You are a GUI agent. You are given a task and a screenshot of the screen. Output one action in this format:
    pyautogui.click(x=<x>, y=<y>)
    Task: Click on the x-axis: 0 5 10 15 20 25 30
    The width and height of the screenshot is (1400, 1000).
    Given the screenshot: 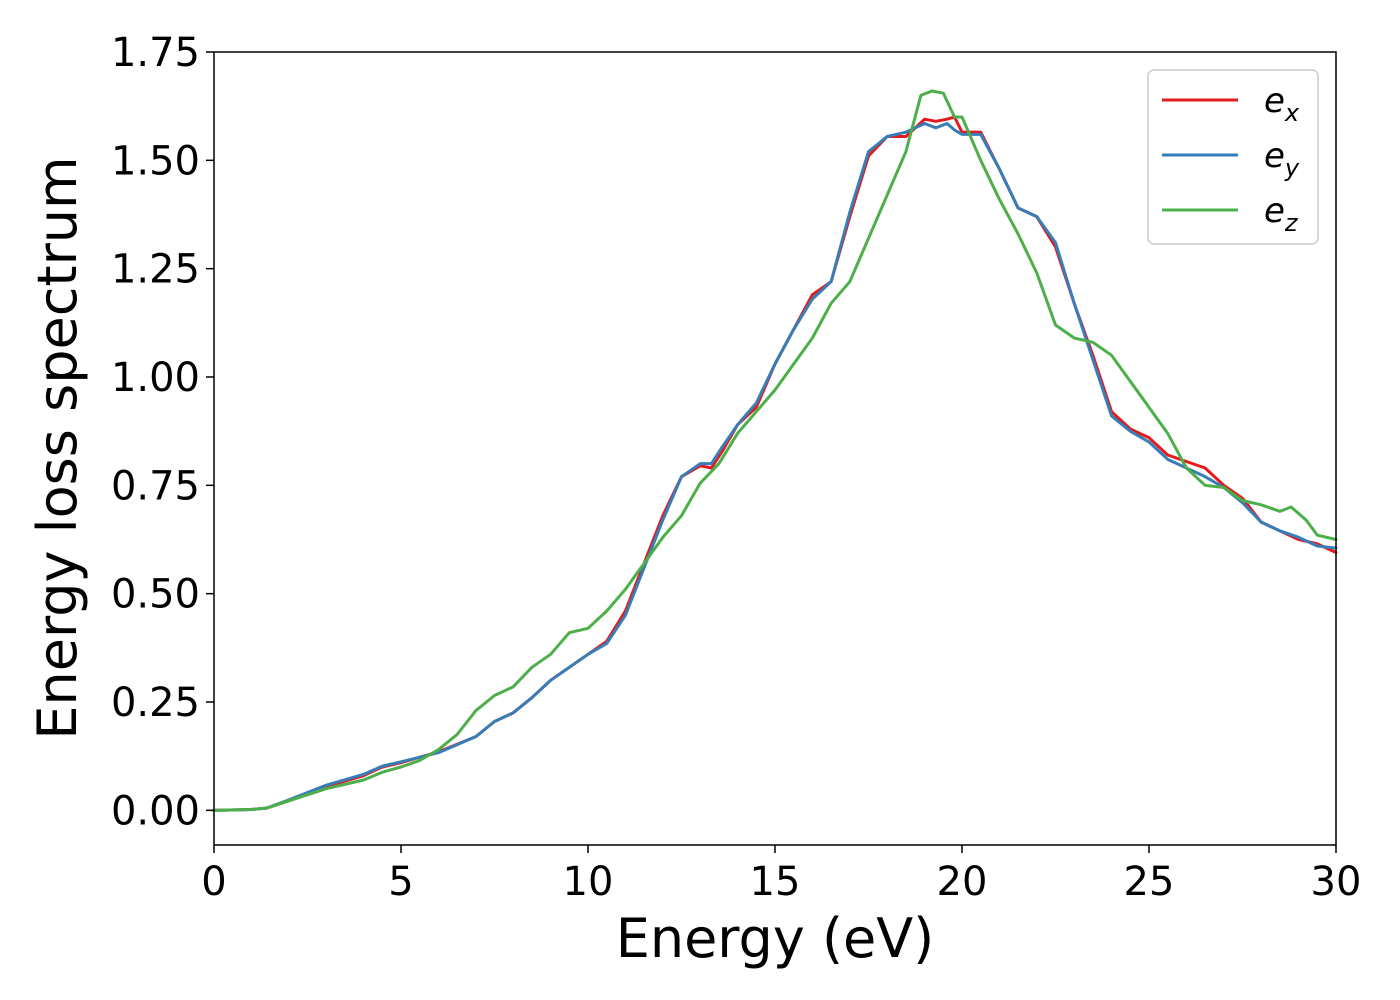 What is the action you would take?
    pyautogui.click(x=781, y=875)
    